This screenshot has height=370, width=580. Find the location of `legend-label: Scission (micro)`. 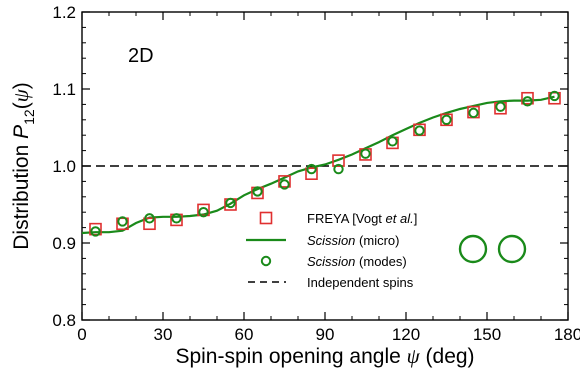

legend-label: Scission (micro) is located at coordinates (353, 240).